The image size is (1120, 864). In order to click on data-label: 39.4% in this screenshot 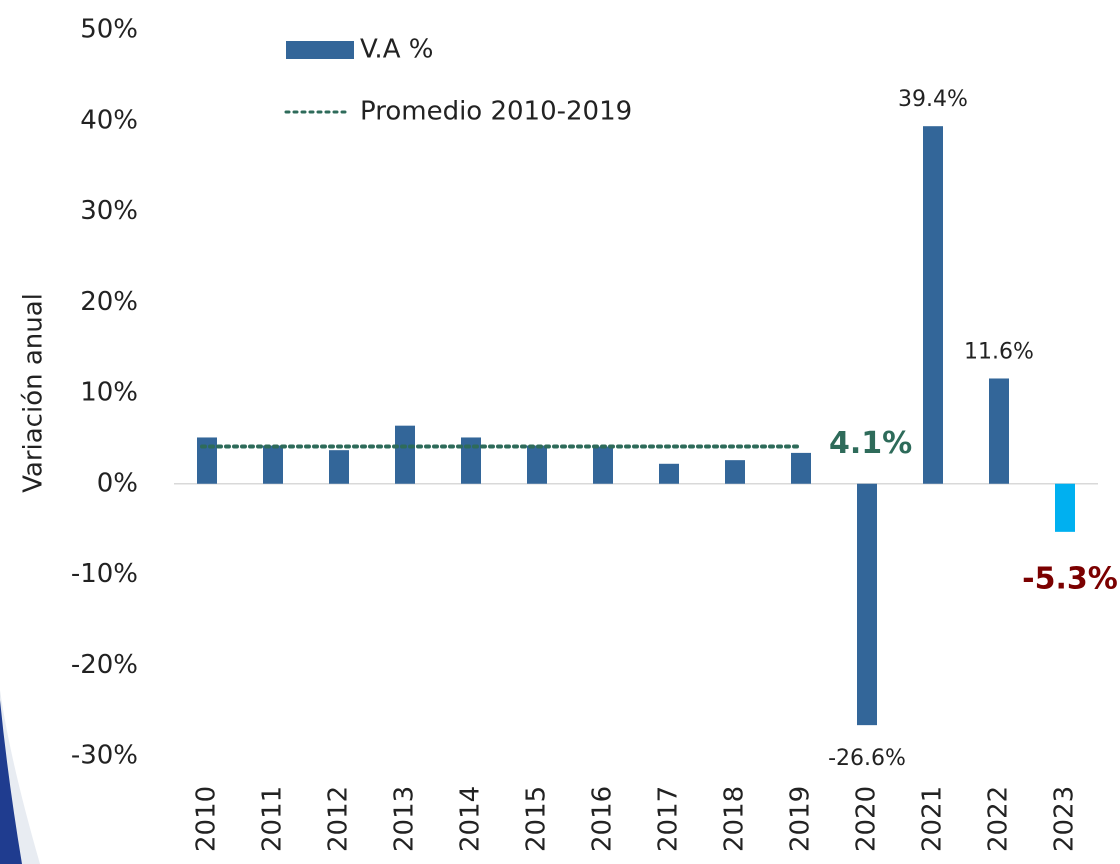, I will do `click(933, 99)`.